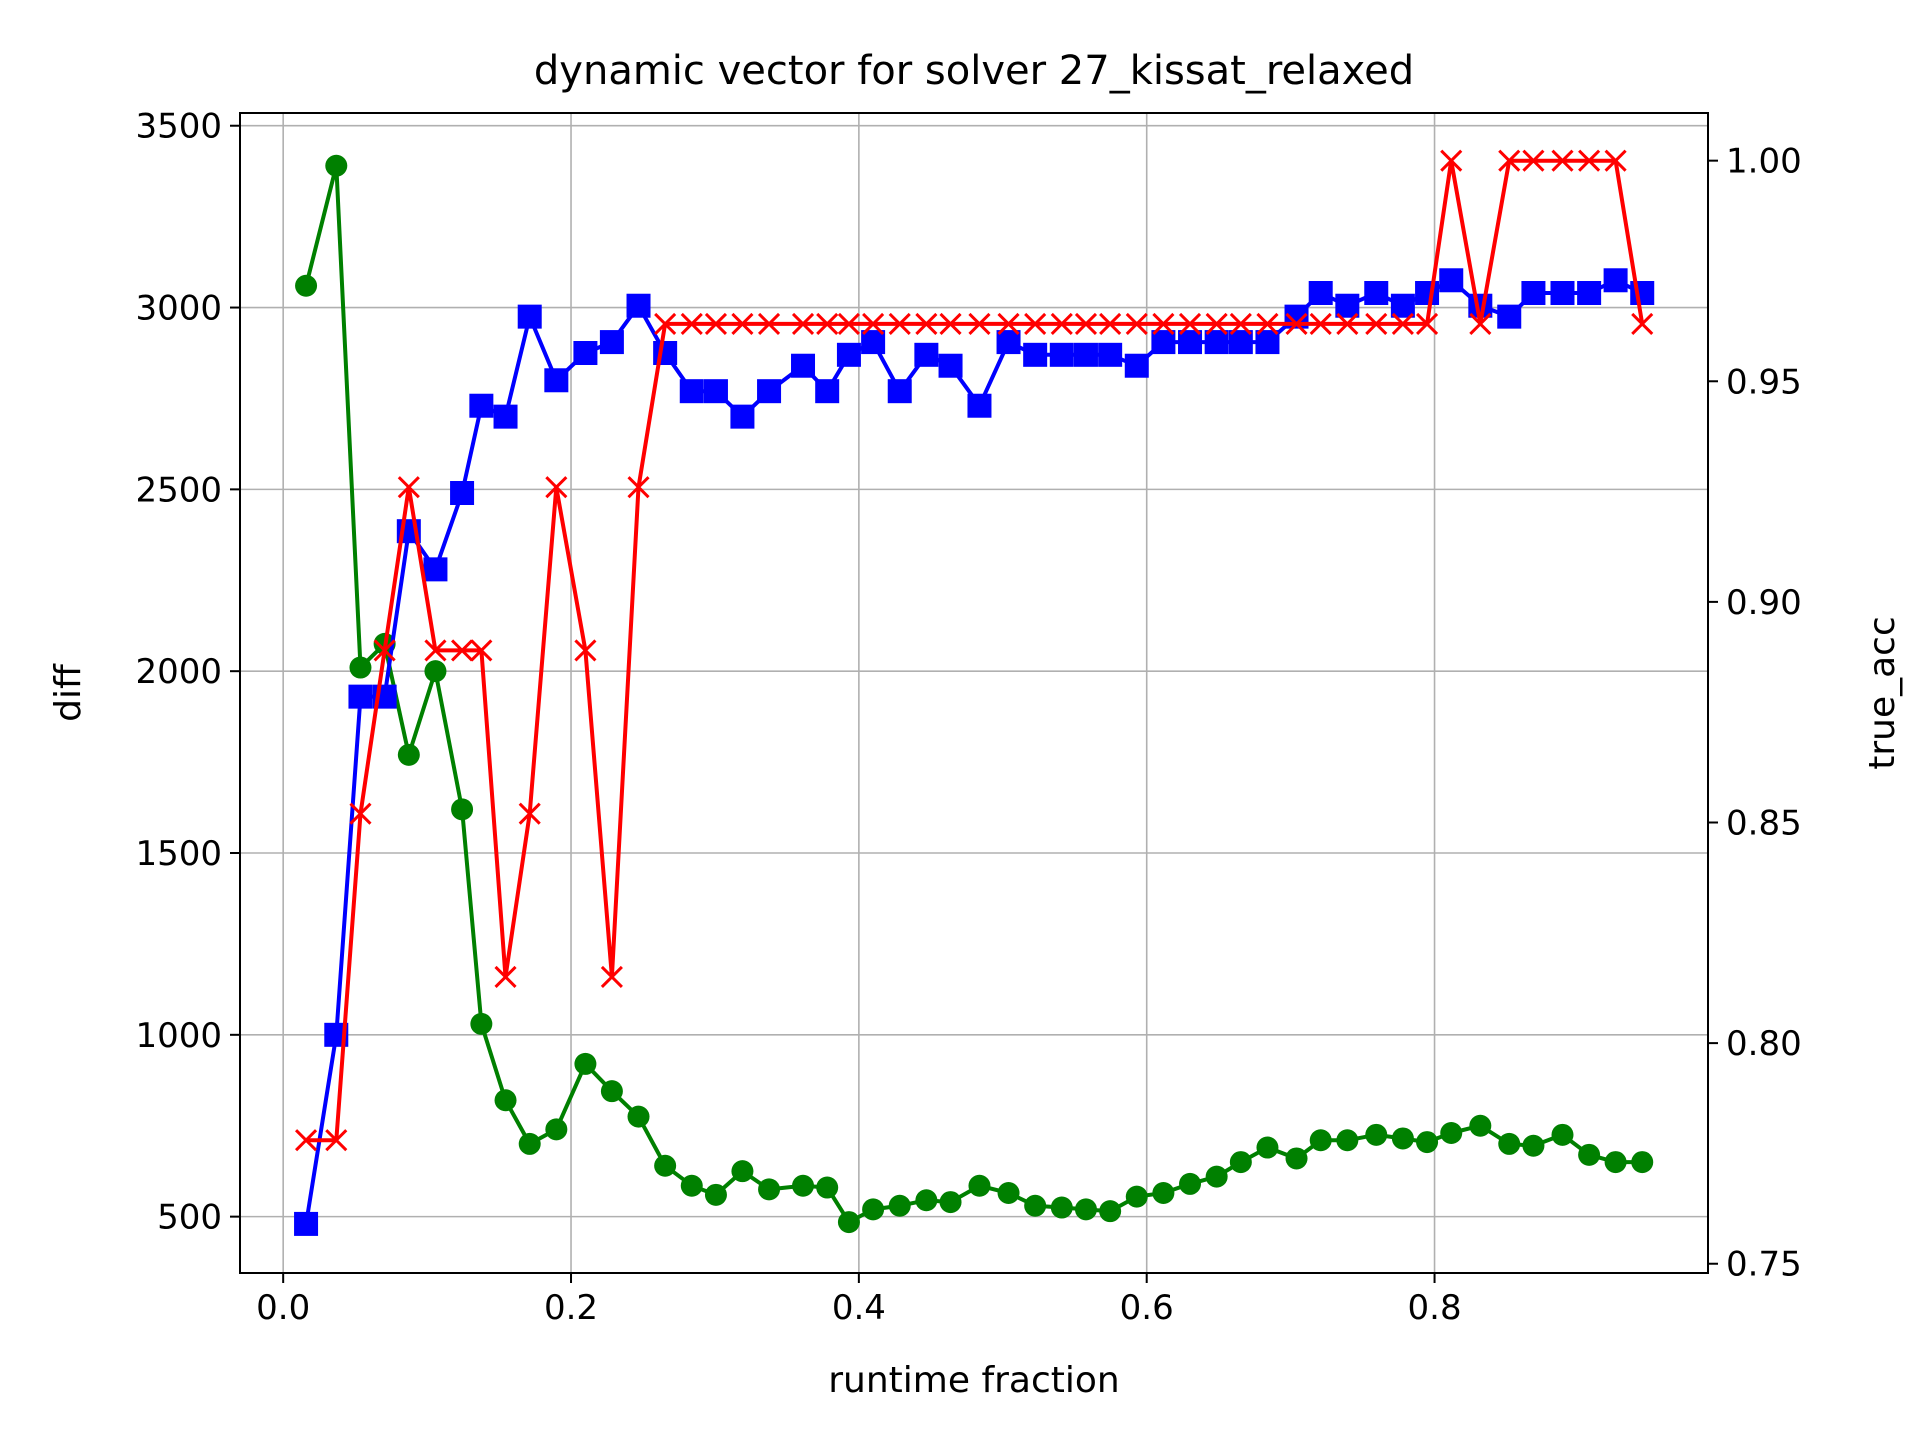 The image size is (1920, 1440). Describe the element at coordinates (1764, 824) in the screenshot. I see `y-right-tick-label: 0.85` at that location.